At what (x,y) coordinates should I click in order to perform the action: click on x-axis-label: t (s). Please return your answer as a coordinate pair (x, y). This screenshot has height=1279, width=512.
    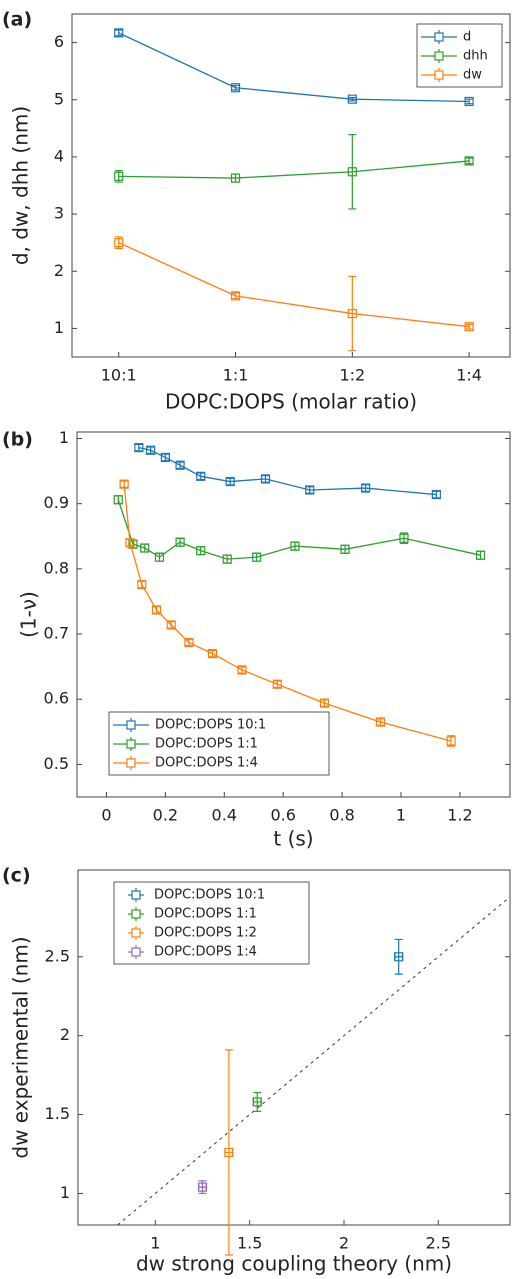
    Looking at the image, I should click on (293, 839).